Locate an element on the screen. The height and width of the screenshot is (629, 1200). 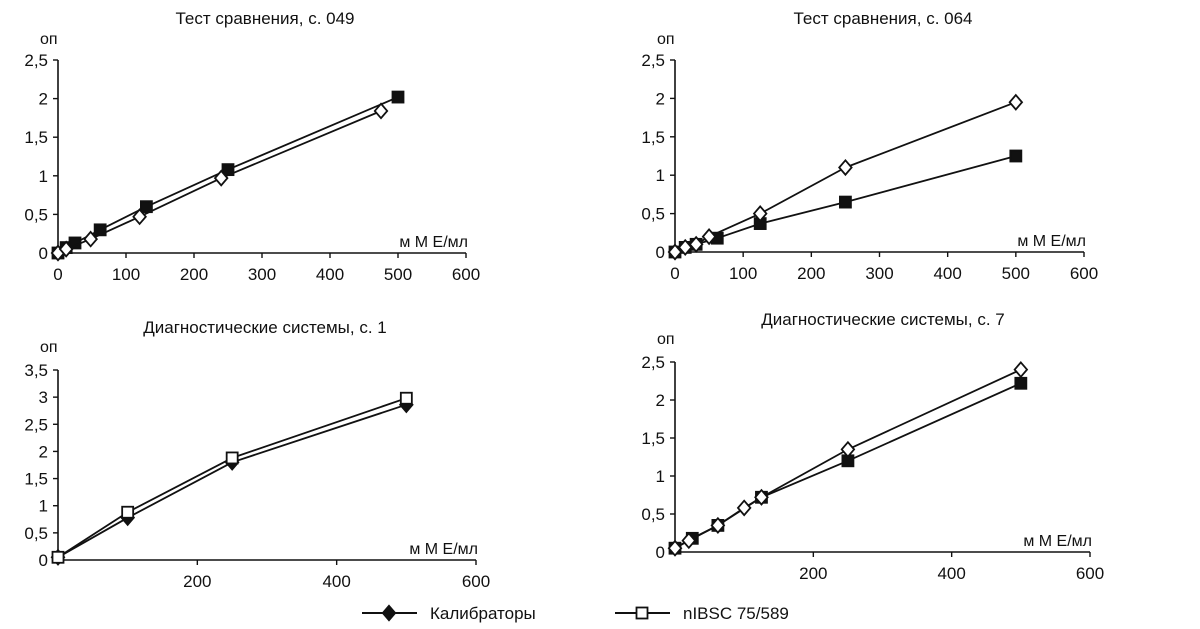
chart-title: Диагностические системы, с. 1 is located at coordinates (265, 327).